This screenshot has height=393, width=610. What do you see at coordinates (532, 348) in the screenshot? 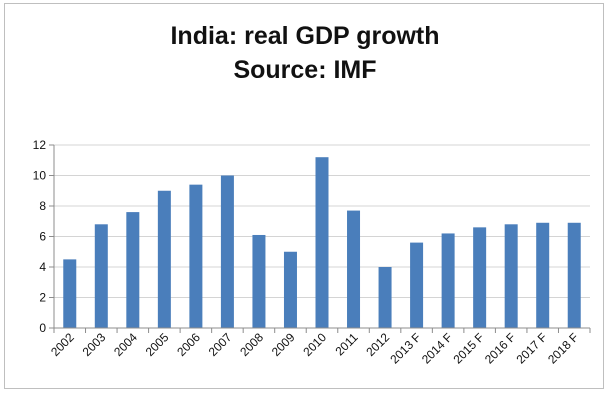
I see `x-tick-label: 2017 F` at bounding box center [532, 348].